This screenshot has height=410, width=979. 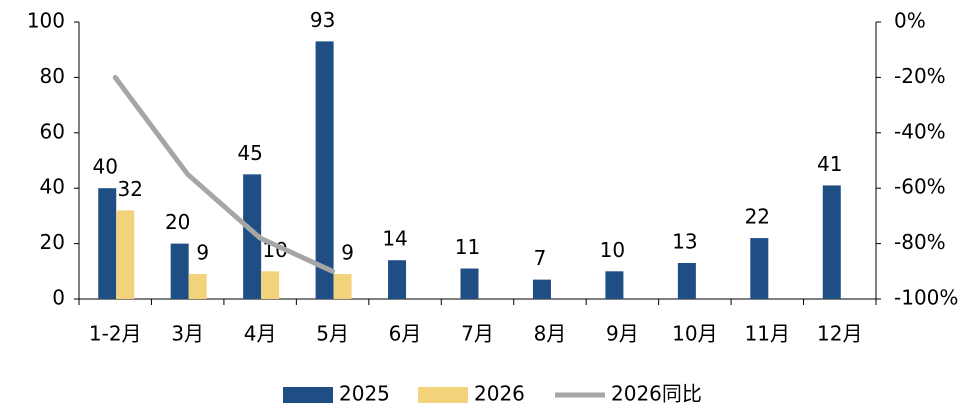 What do you see at coordinates (105, 167) in the screenshot?
I see `value-label: 40` at bounding box center [105, 167].